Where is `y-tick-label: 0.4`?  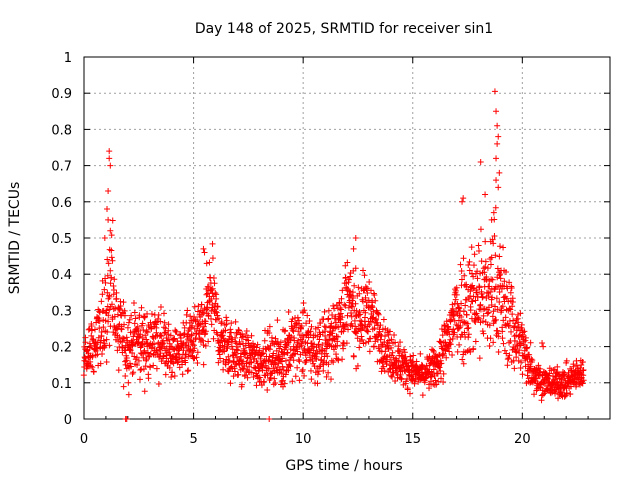 y-tick-label: 0.4 is located at coordinates (61, 275).